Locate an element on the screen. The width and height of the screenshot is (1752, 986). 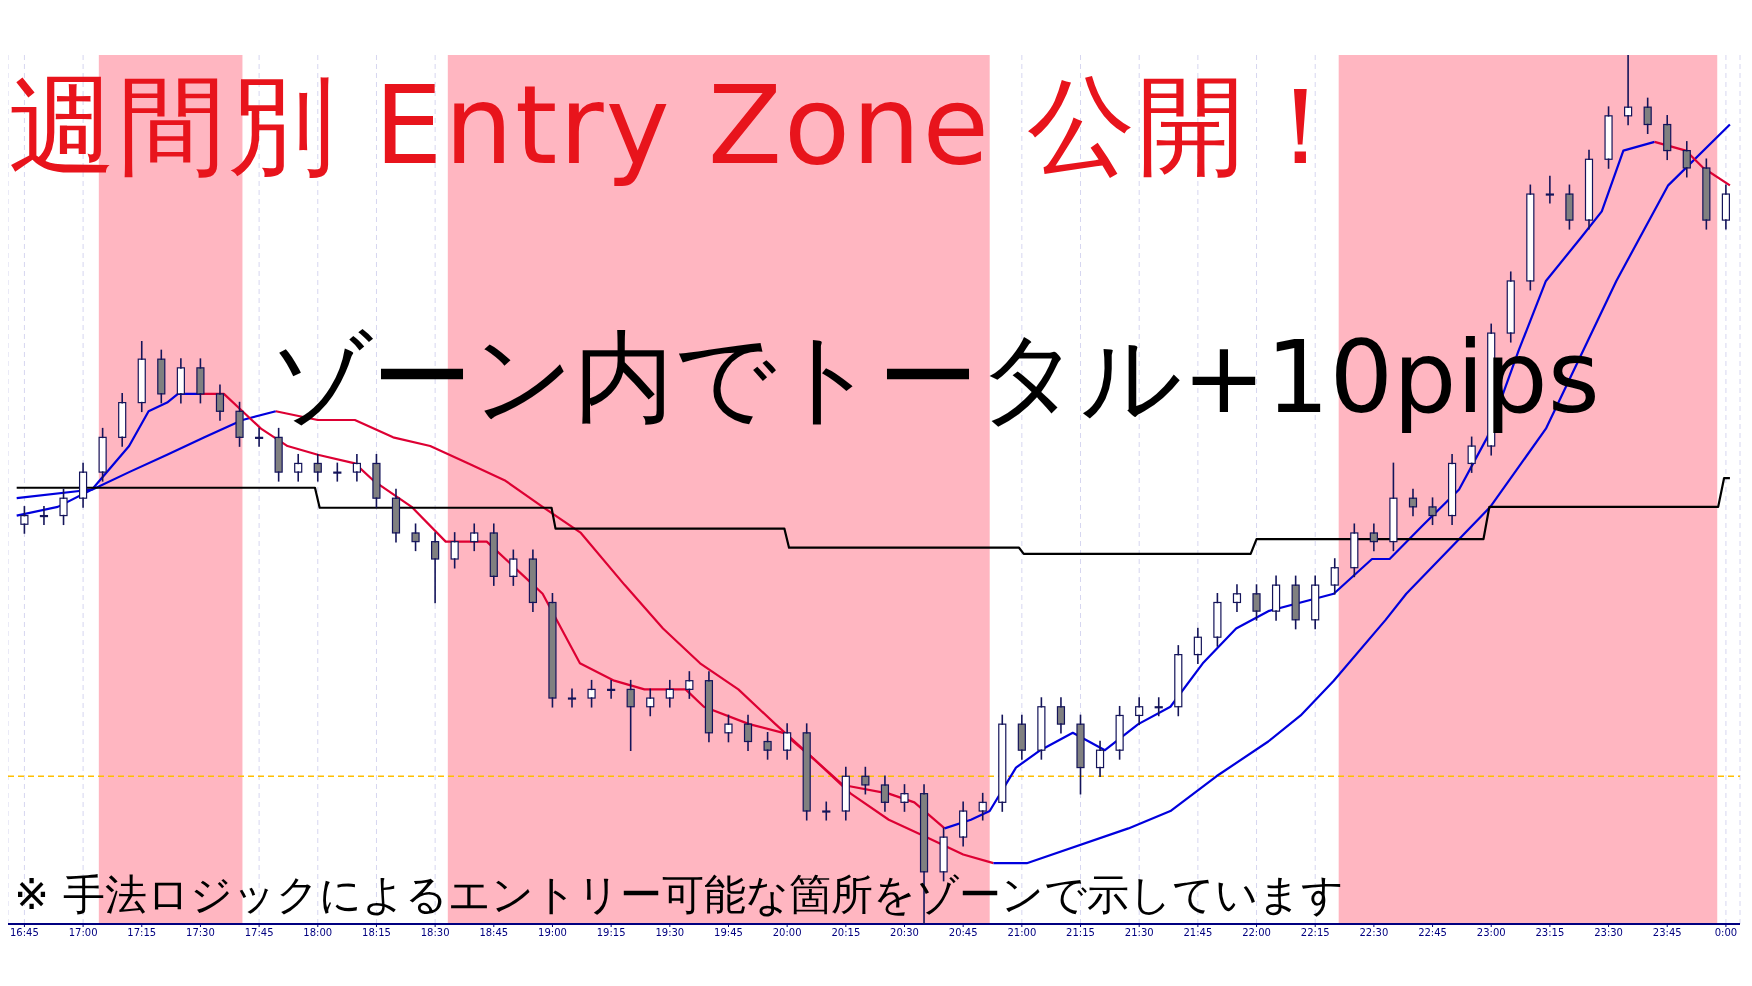
x-tick-label: 22:45 is located at coordinates (1432, 933).